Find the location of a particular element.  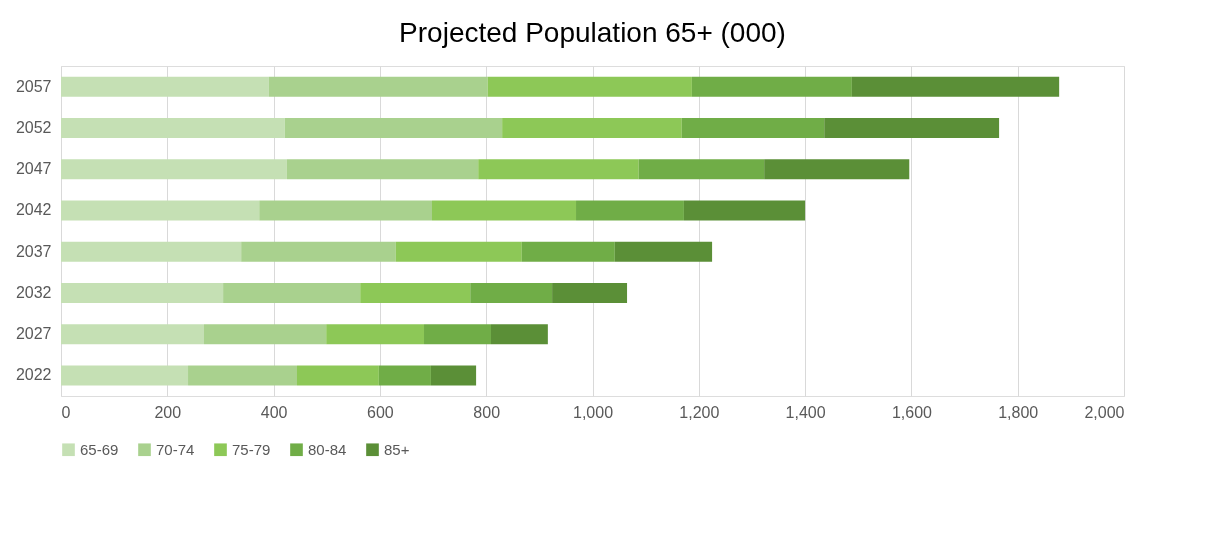

y-tick-label: 2037 is located at coordinates (33, 251).